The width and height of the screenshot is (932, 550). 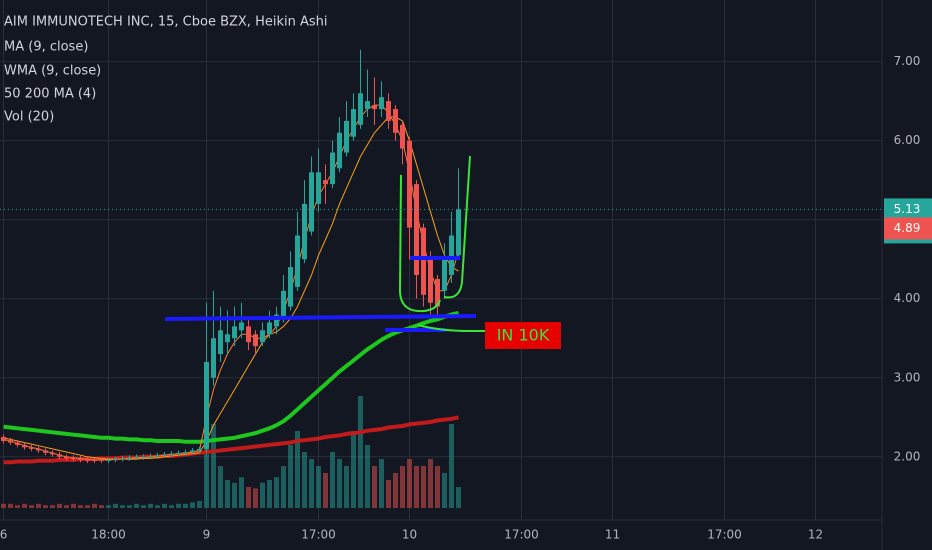 I want to click on y-tick-label: 7.00, so click(x=907, y=61).